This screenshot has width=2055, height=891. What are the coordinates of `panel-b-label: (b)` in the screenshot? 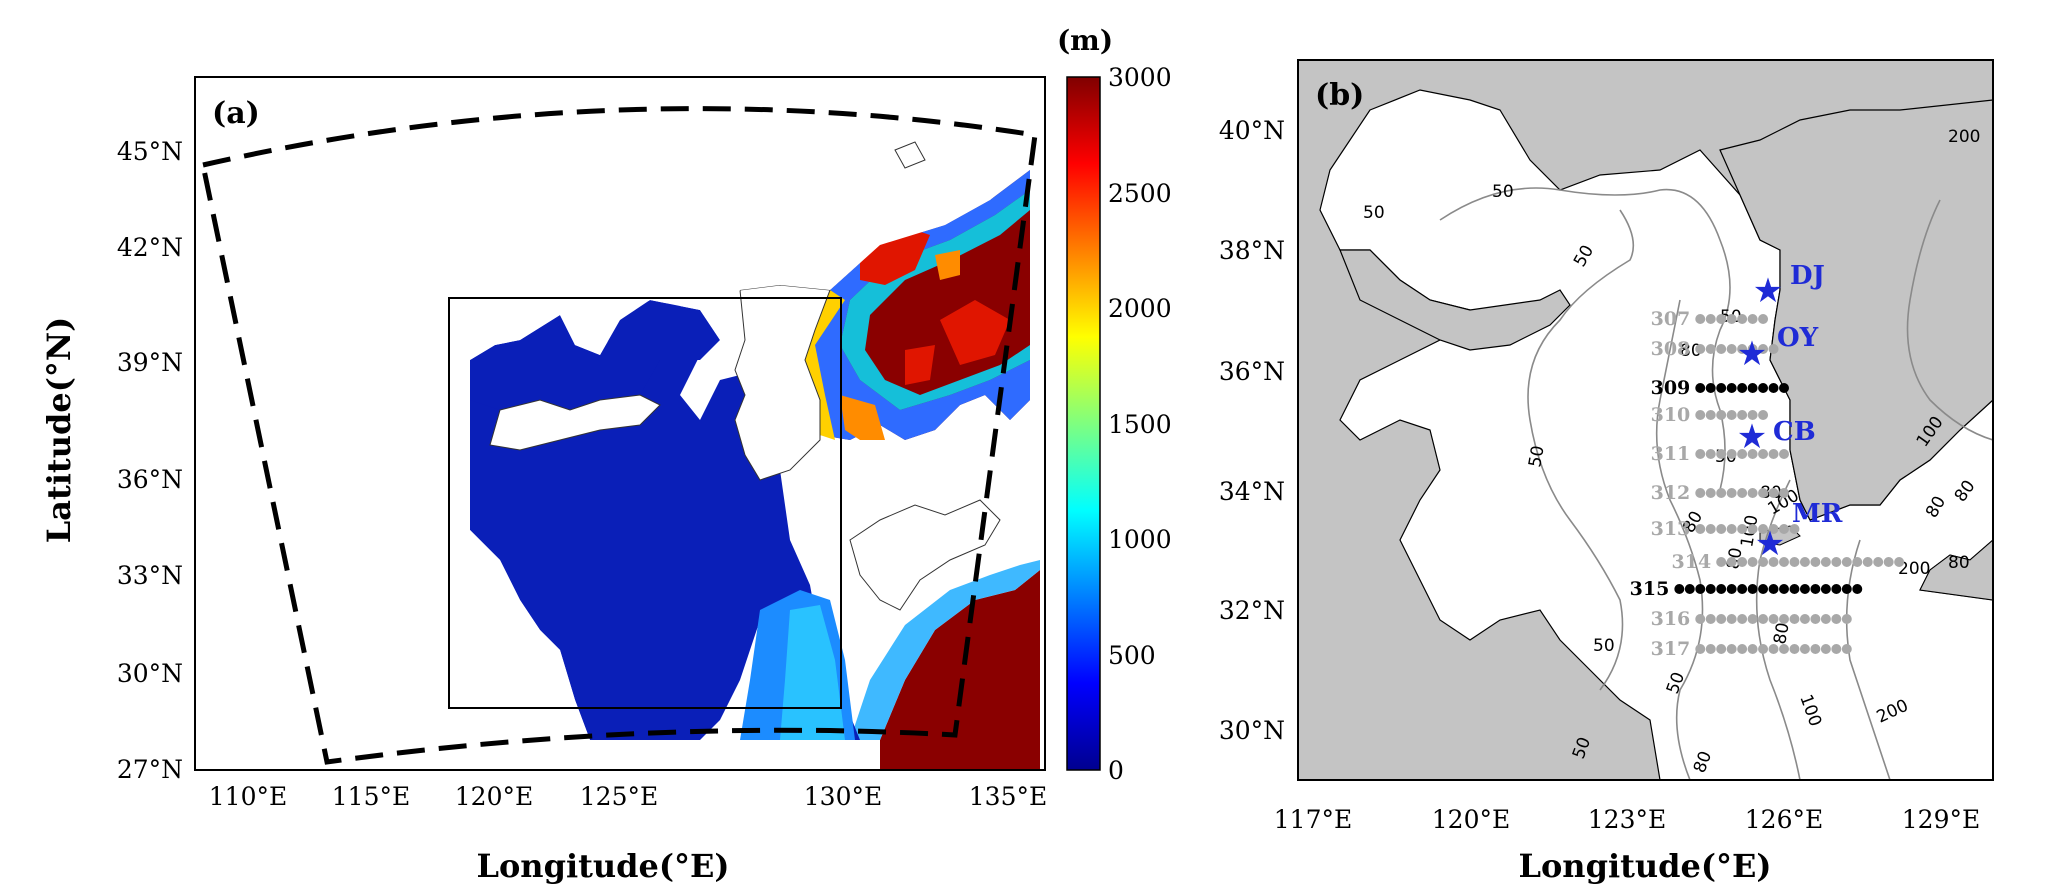 It's located at (1339, 95).